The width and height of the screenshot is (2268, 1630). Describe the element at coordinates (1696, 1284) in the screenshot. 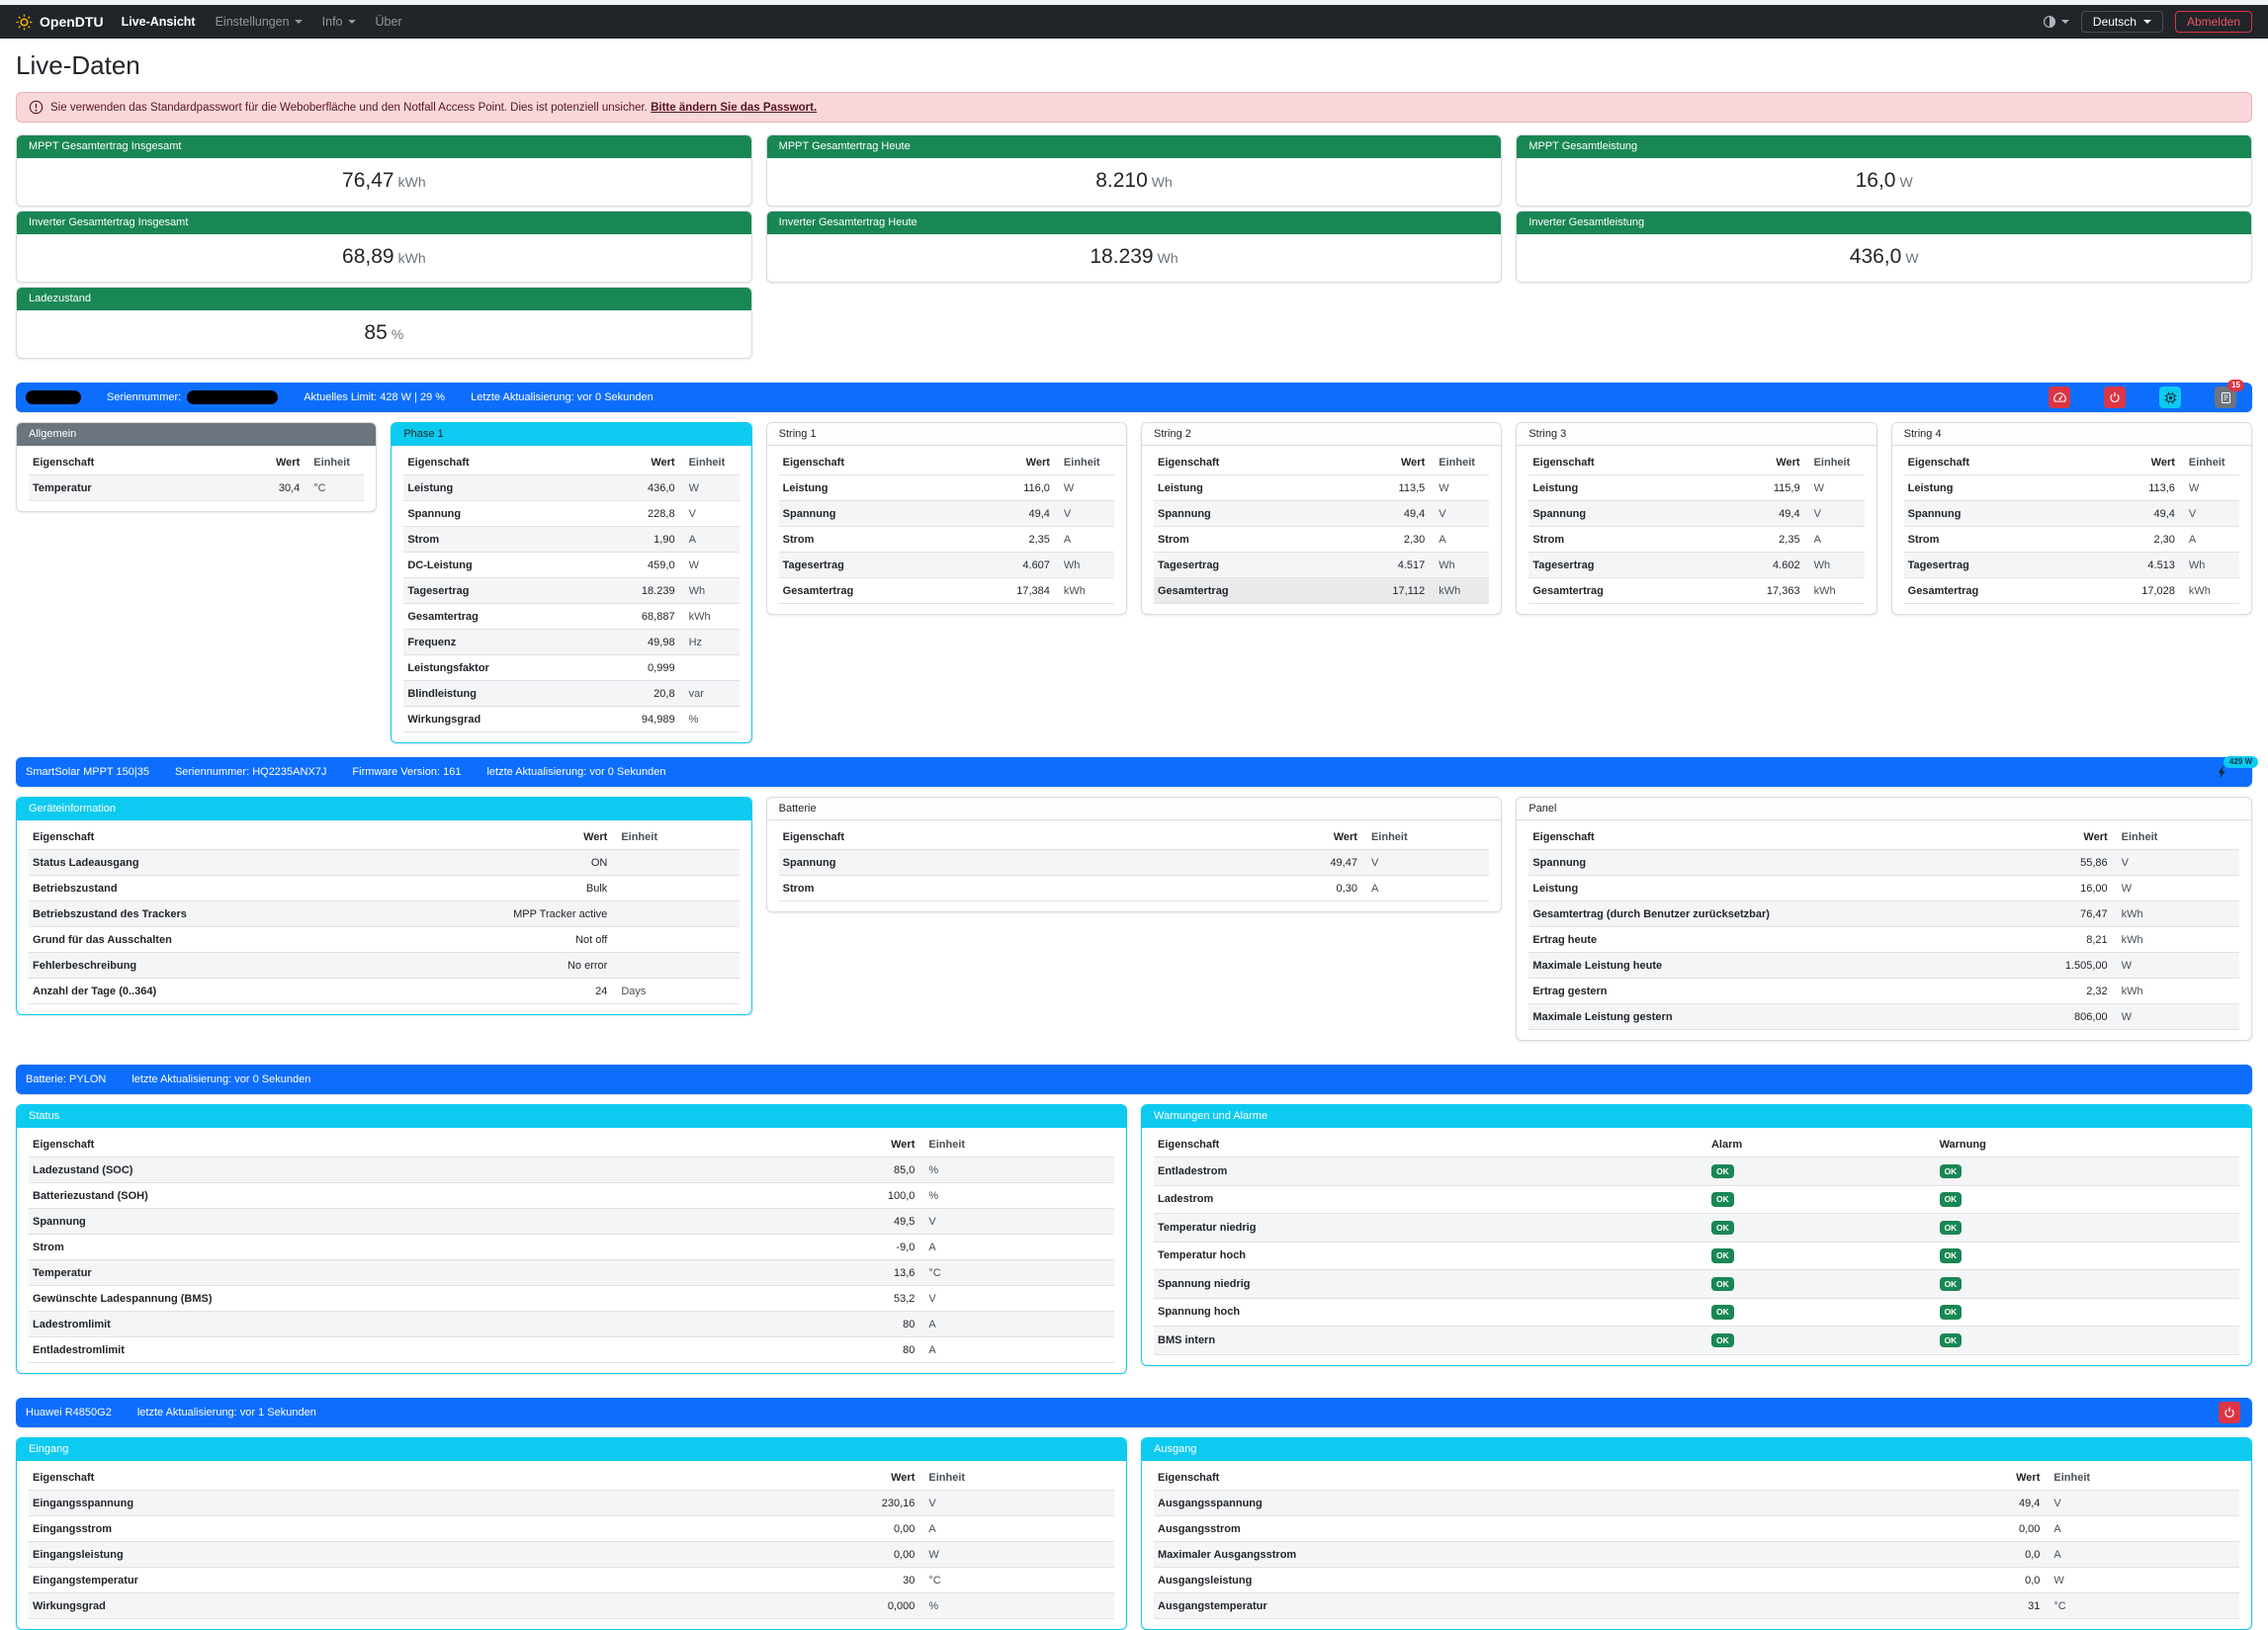

I see `table-row: Spannung niedrig OK OK` at that location.